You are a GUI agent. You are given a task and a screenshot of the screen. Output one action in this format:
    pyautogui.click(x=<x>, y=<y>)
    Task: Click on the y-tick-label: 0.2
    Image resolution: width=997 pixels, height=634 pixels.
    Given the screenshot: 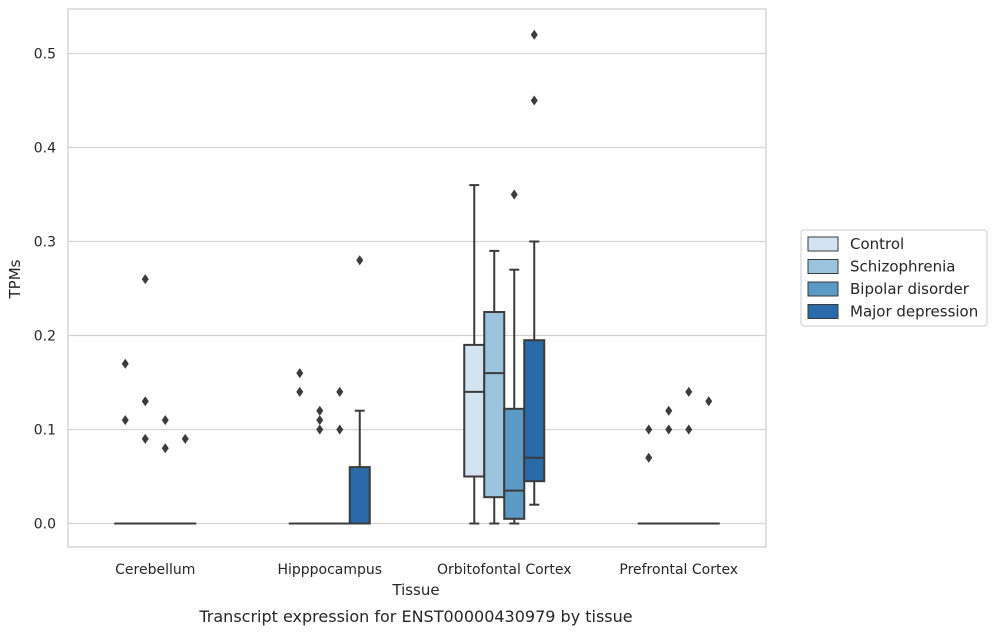 What is the action you would take?
    pyautogui.click(x=45, y=337)
    